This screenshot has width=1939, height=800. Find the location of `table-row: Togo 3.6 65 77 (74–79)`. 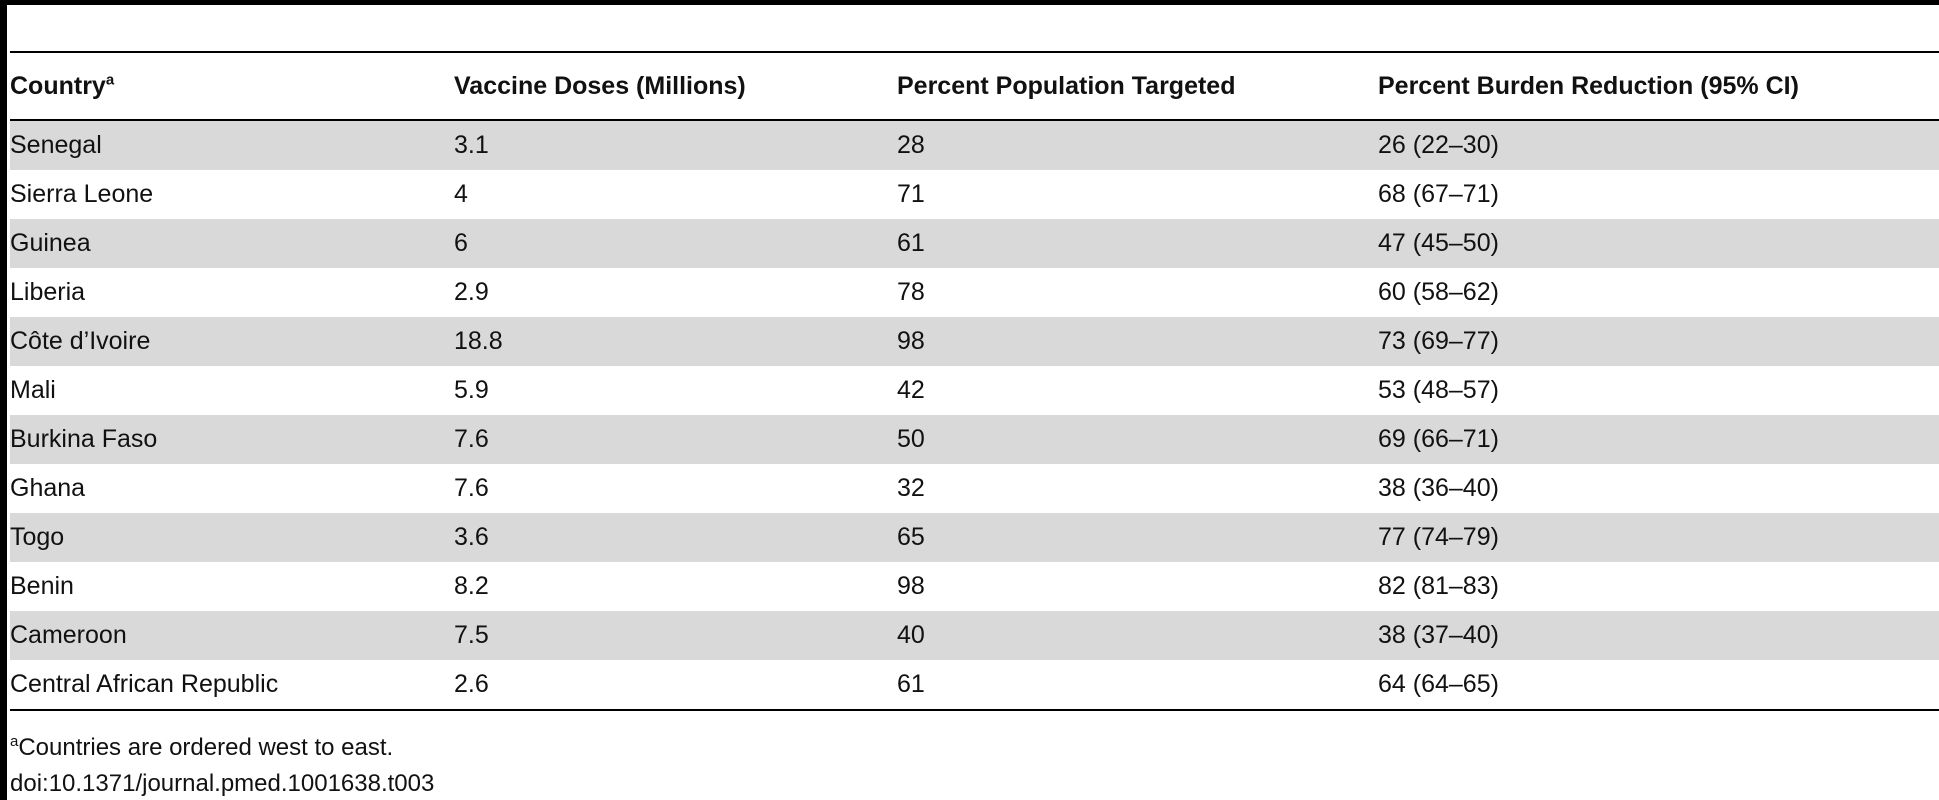

table-row: Togo 3.6 65 77 (74–79) is located at coordinates (974, 537).